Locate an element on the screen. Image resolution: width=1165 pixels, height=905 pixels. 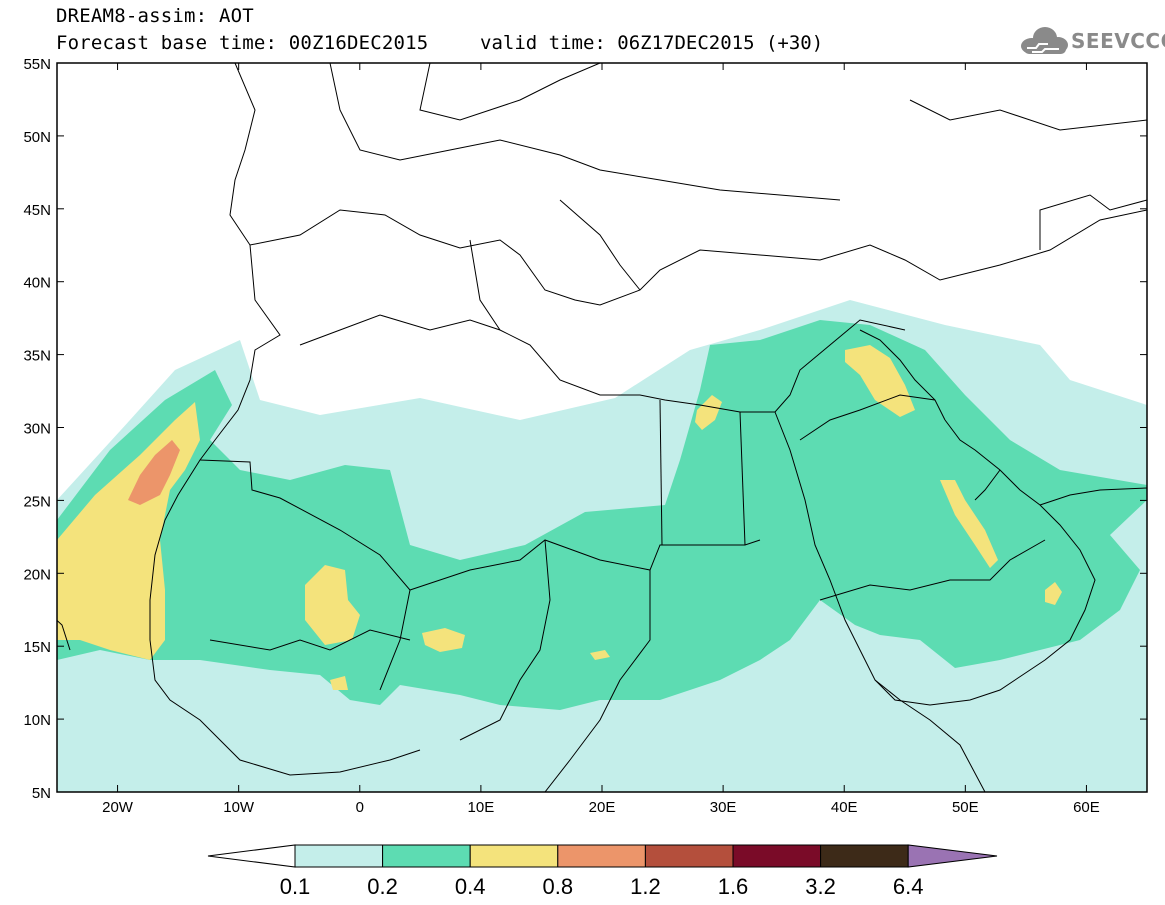
lon-label: 50E is located at coordinates (965, 807).